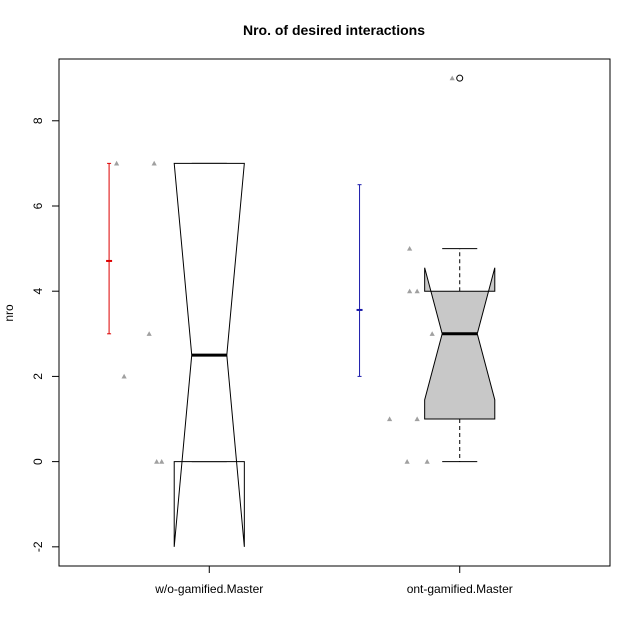 The width and height of the screenshot is (640, 640). I want to click on means-layer, so click(234, 269).